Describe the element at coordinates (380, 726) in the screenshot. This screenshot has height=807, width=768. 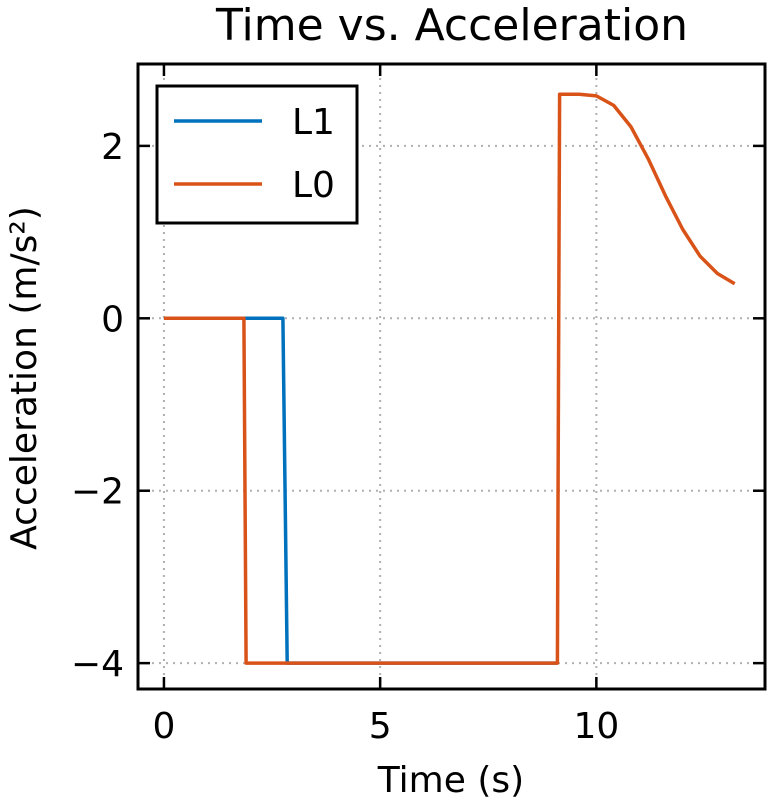
I see `x-tick-label-1: 5` at that location.